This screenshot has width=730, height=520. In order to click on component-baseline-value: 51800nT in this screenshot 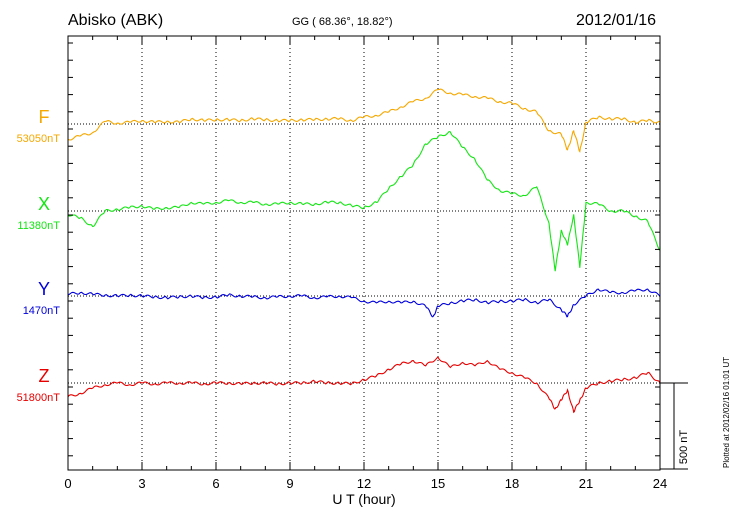, I will do `click(39, 398)`.